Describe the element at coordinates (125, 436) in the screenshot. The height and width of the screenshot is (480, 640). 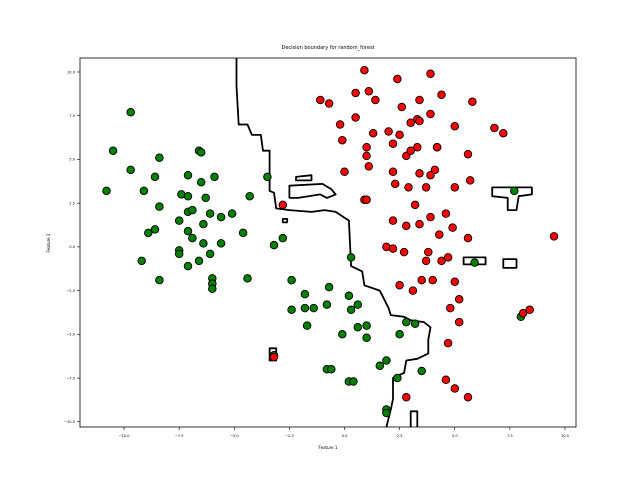
I see `x-tick-label: −10.0` at that location.